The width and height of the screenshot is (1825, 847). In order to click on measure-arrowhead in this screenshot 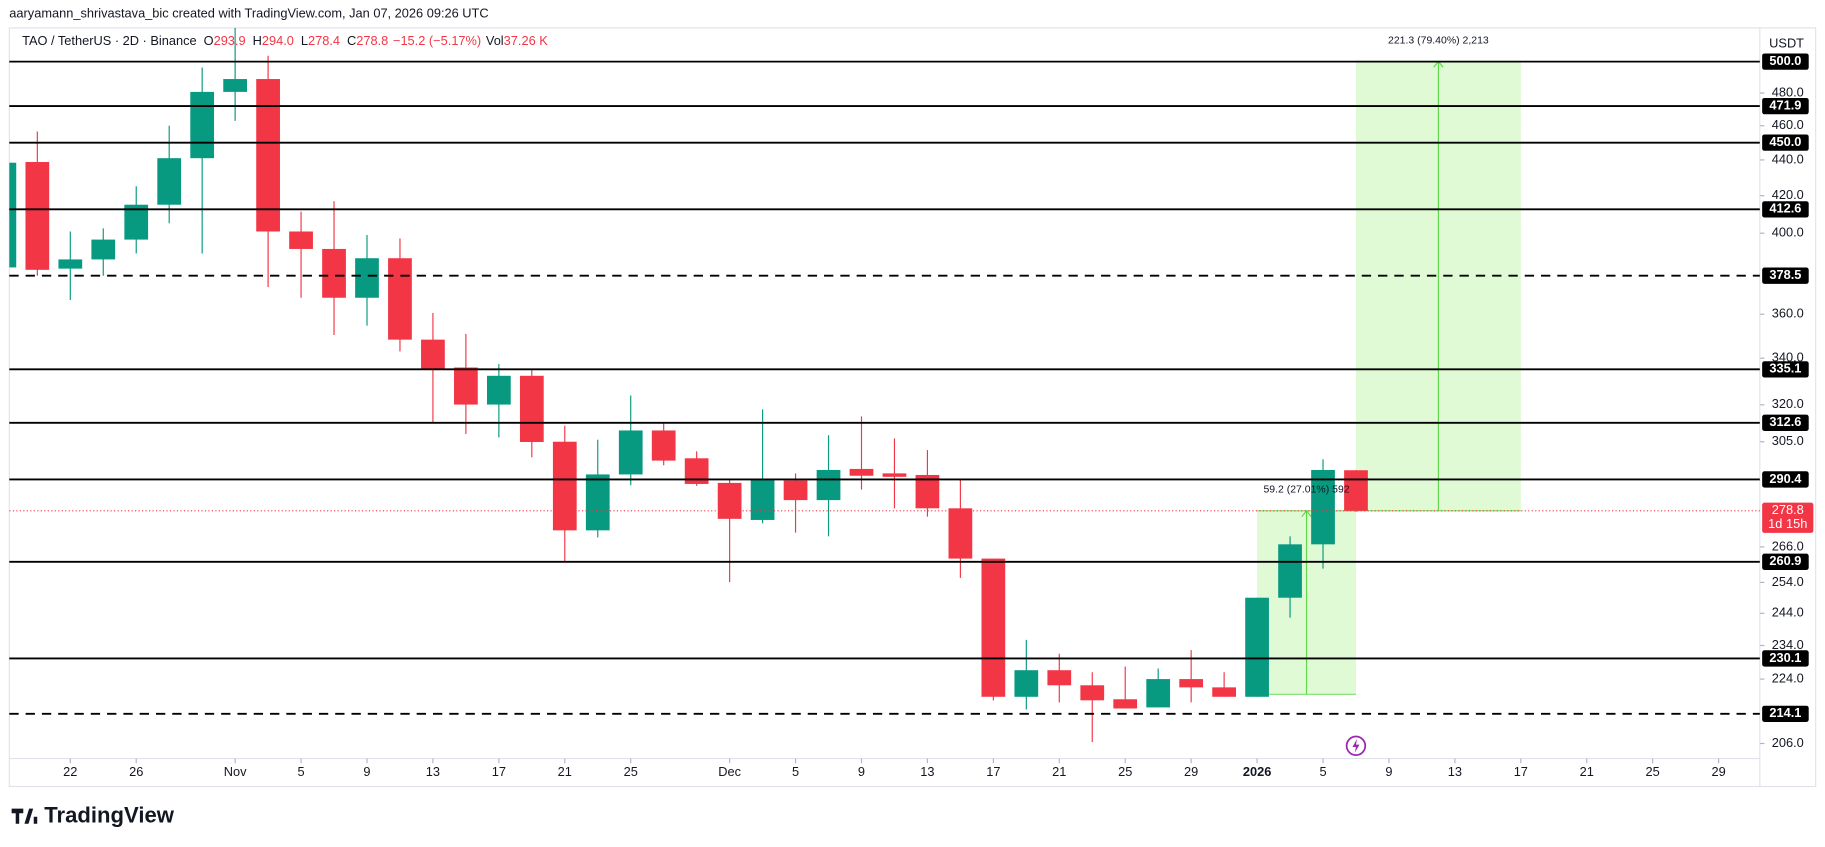, I will do `click(1306, 513)`.